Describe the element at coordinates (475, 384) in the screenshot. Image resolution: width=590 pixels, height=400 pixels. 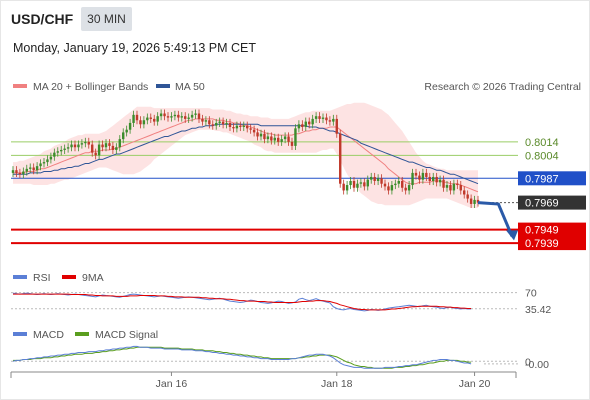
I see `x-tick-label: Jan 20` at that location.